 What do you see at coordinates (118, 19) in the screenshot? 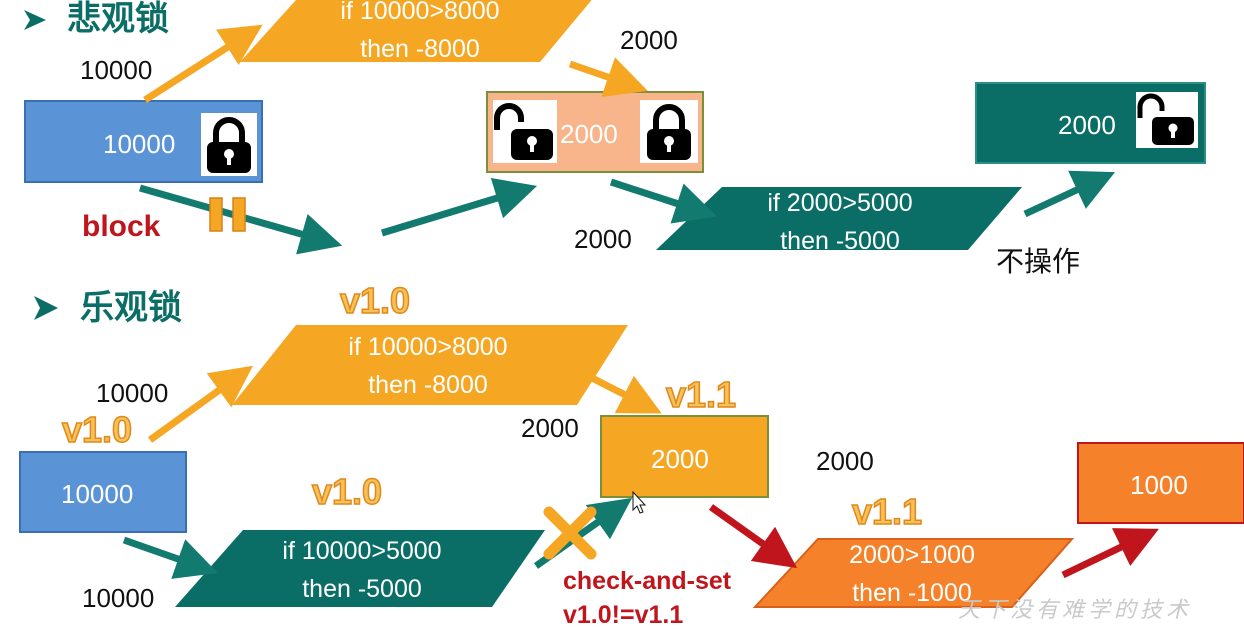
I see `heading-pessimistic: 悲观锁` at bounding box center [118, 19].